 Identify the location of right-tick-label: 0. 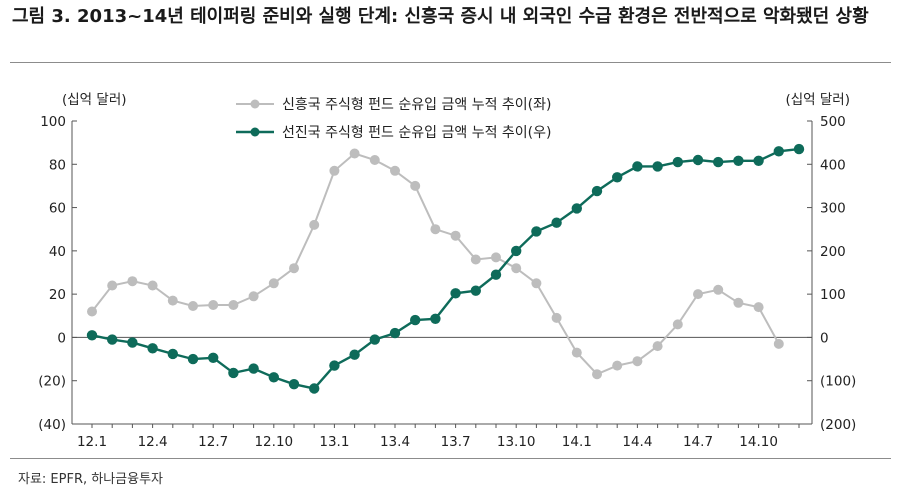
(824, 338).